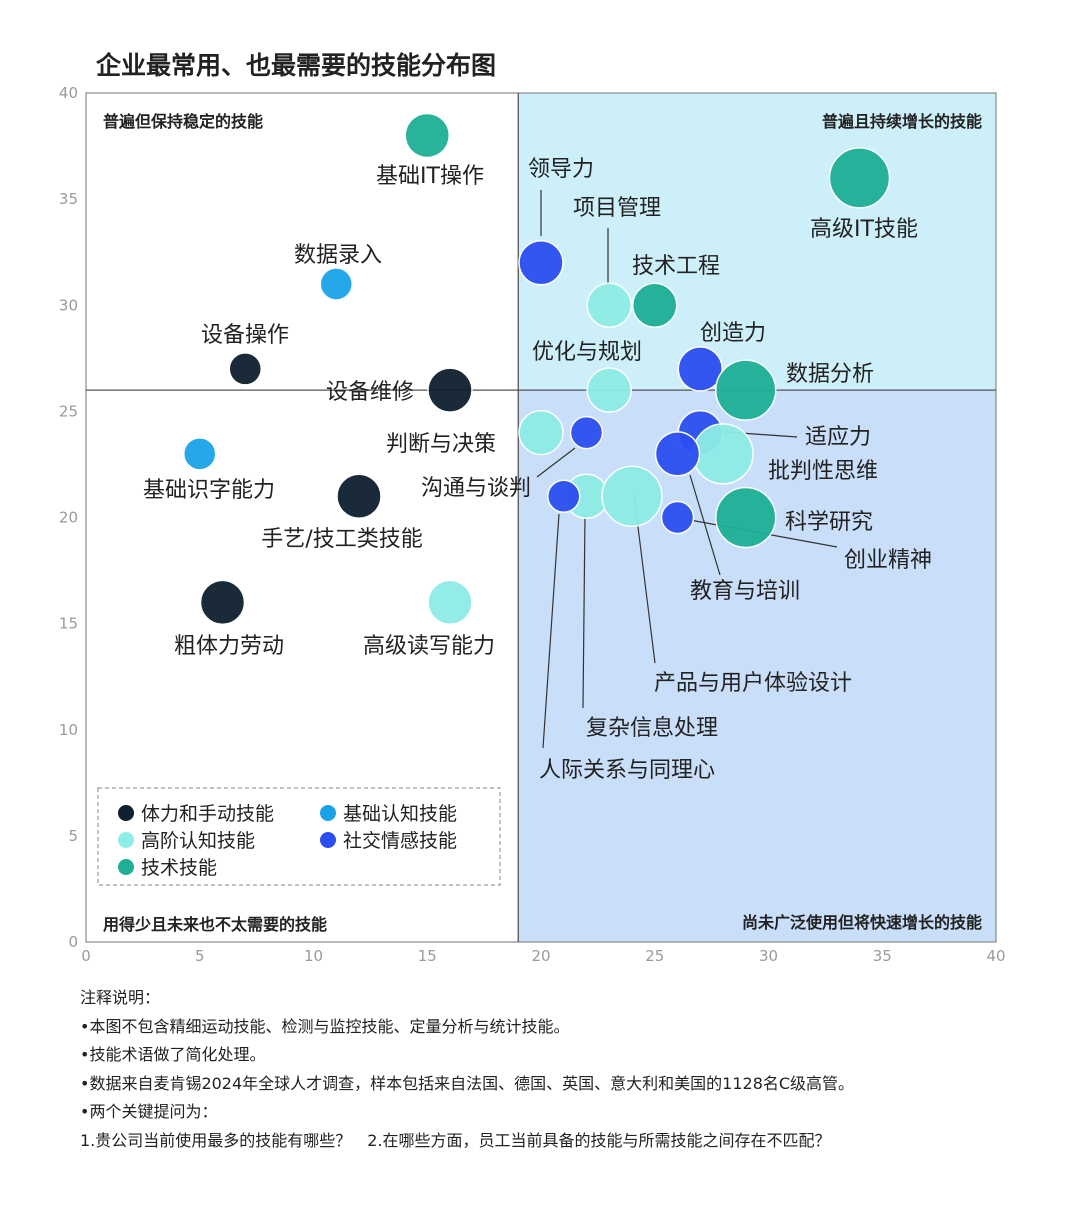 The image size is (1080, 1224). I want to click on y-tick-label: 15, so click(68, 624).